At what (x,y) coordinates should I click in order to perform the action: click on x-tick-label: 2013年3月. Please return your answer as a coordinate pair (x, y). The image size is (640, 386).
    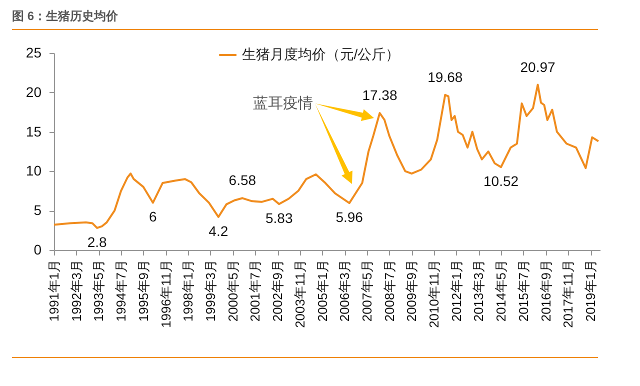
    Looking at the image, I should click on (478, 291).